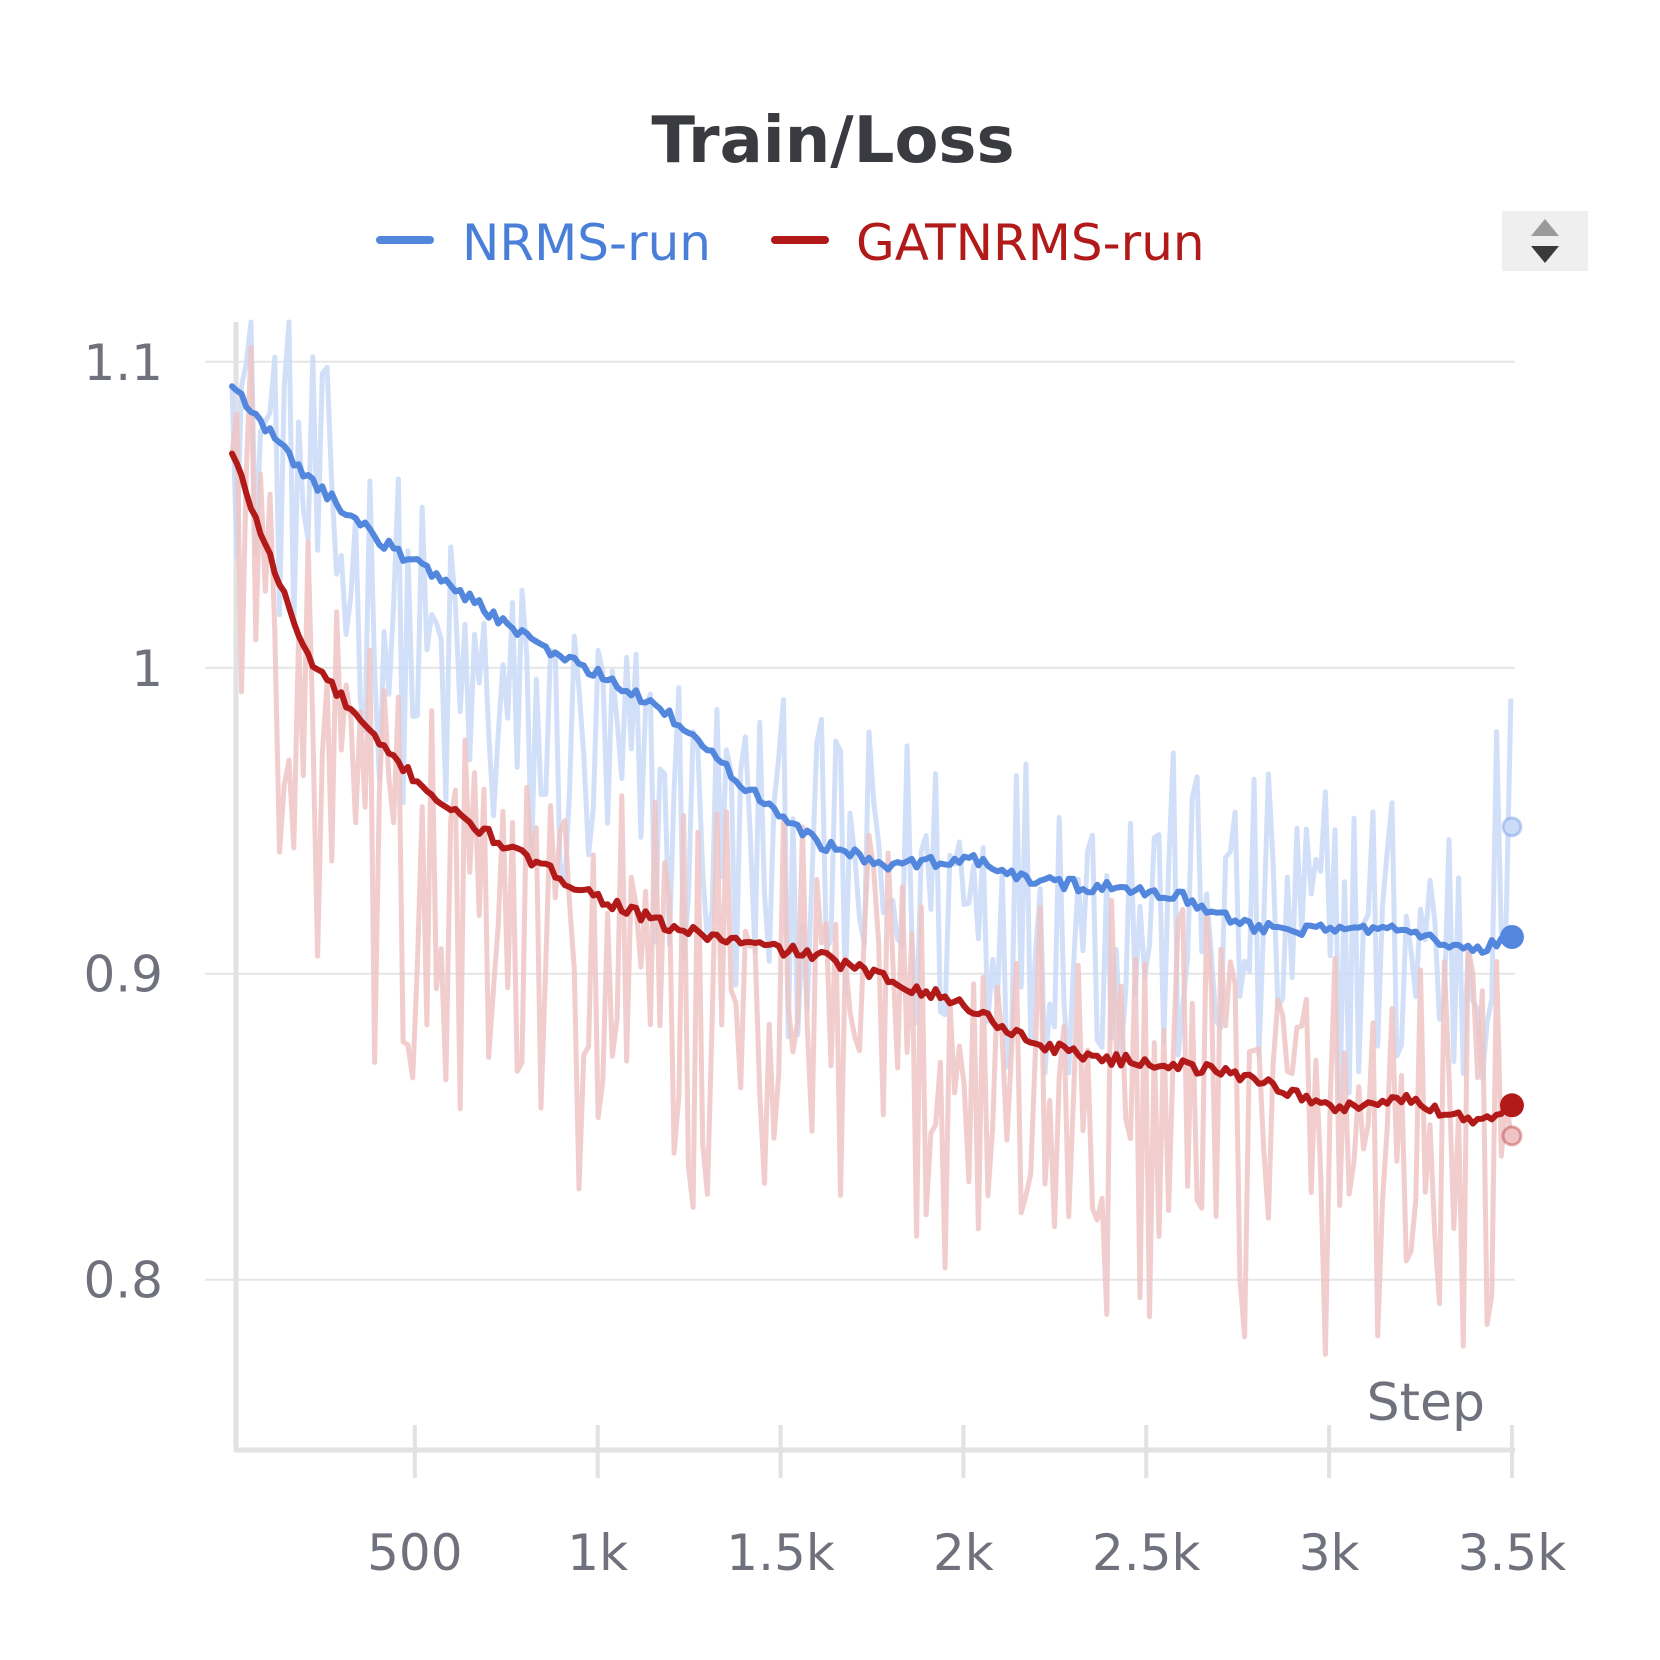 The height and width of the screenshot is (1660, 1660). What do you see at coordinates (147, 669) in the screenshot?
I see `y-tick-label: 1` at bounding box center [147, 669].